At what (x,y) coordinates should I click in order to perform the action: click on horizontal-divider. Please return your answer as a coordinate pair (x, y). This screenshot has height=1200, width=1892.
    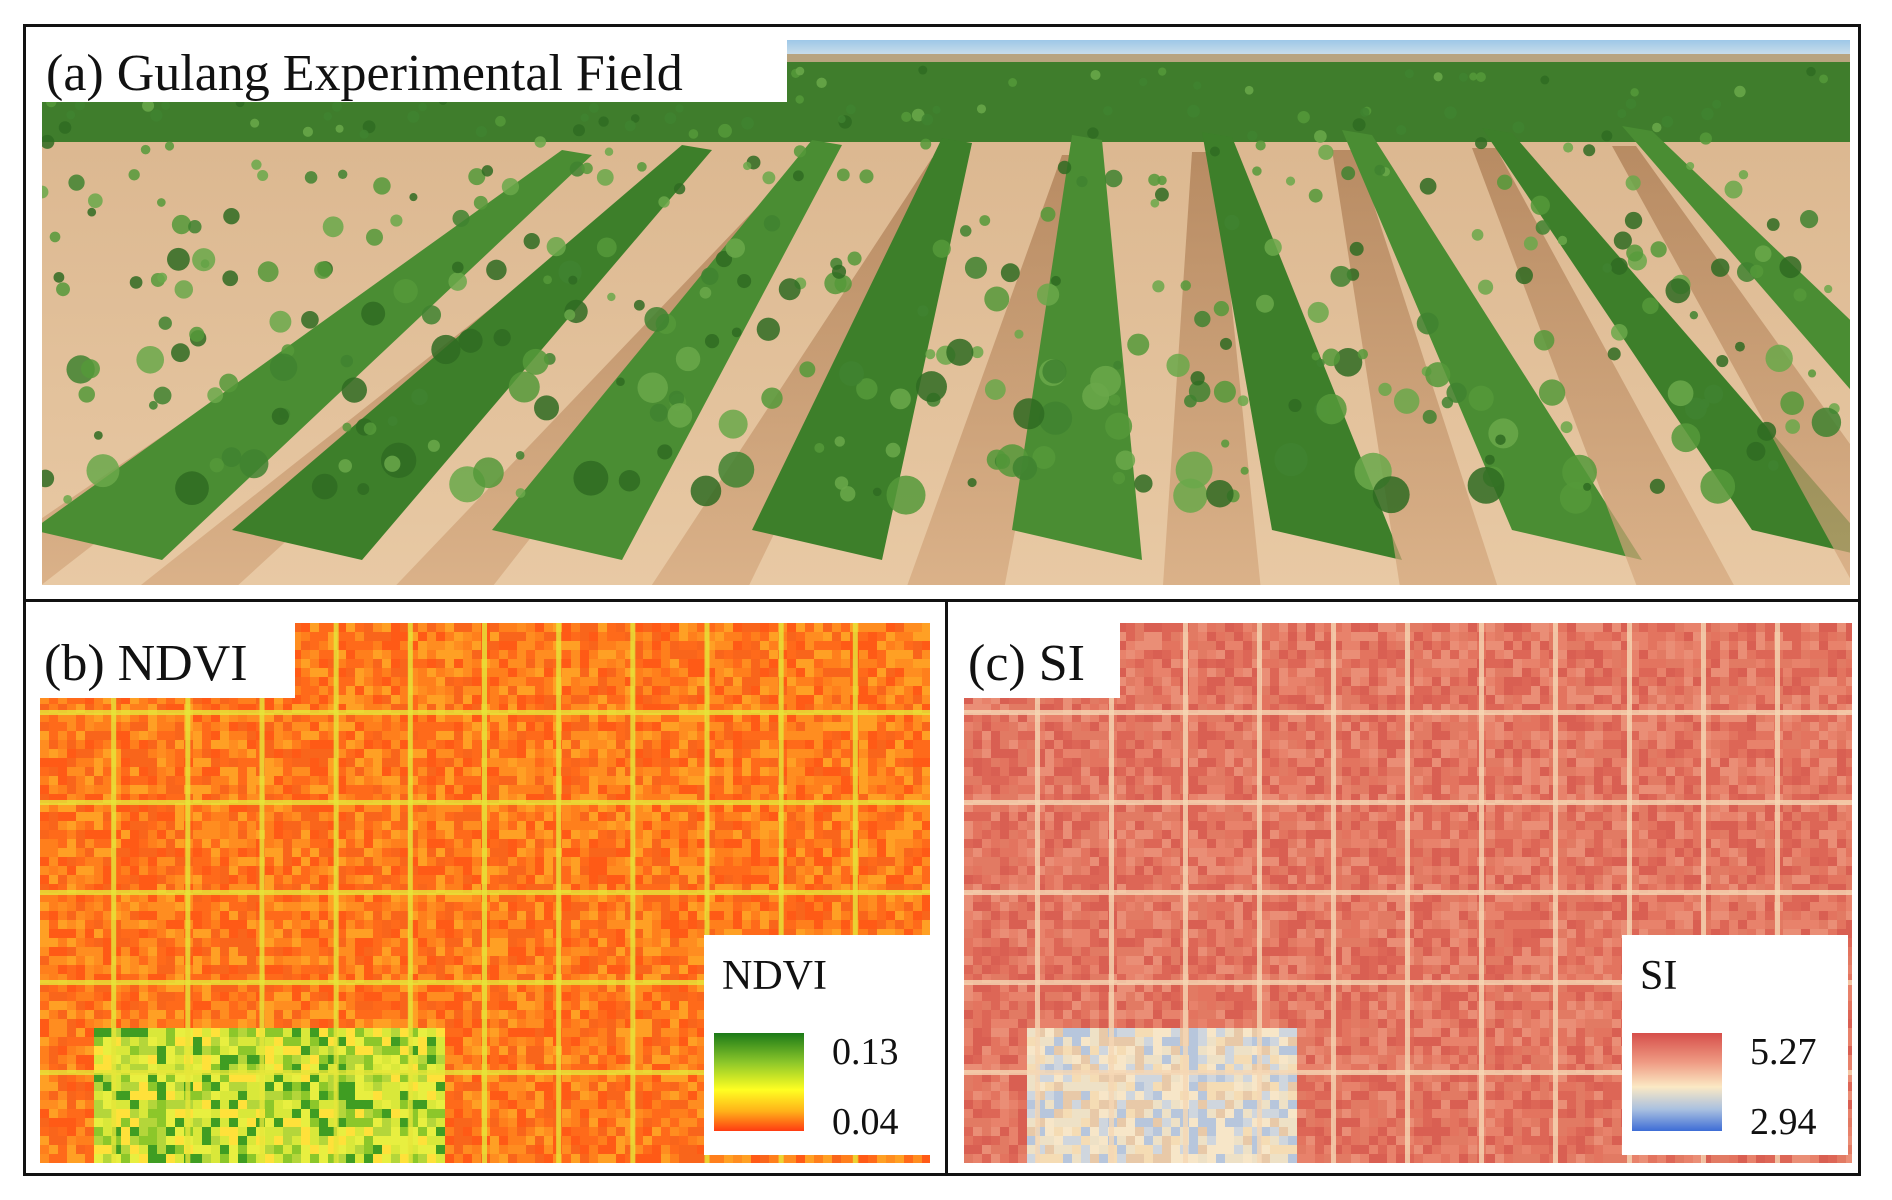
    Looking at the image, I should click on (942, 600).